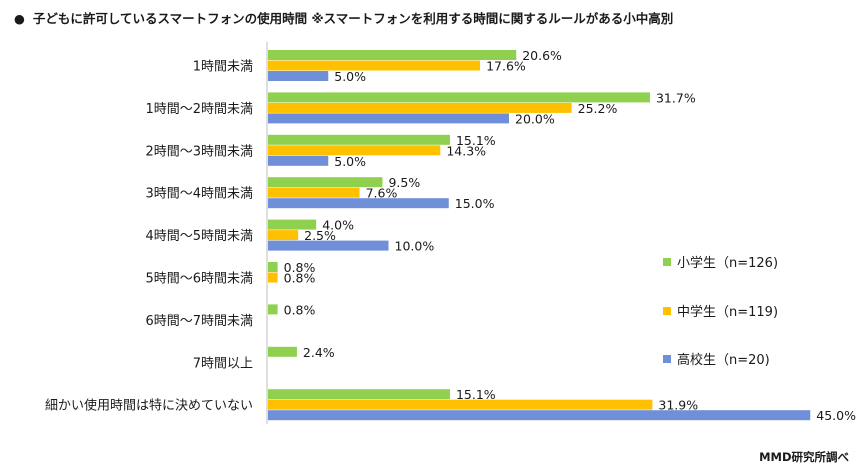  Describe the element at coordinates (320, 235) in the screenshot. I see `data-label-junior_high: 2.5%` at that location.